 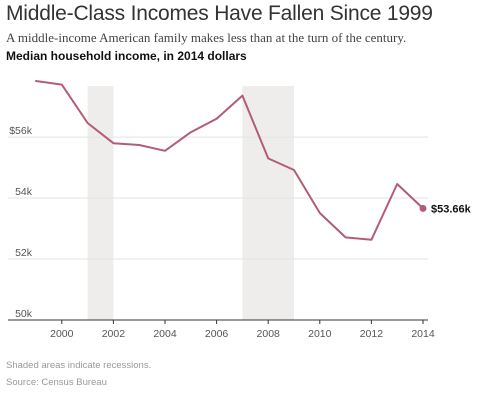 What do you see at coordinates (24, 192) in the screenshot?
I see `y-tick-label: 54k` at bounding box center [24, 192].